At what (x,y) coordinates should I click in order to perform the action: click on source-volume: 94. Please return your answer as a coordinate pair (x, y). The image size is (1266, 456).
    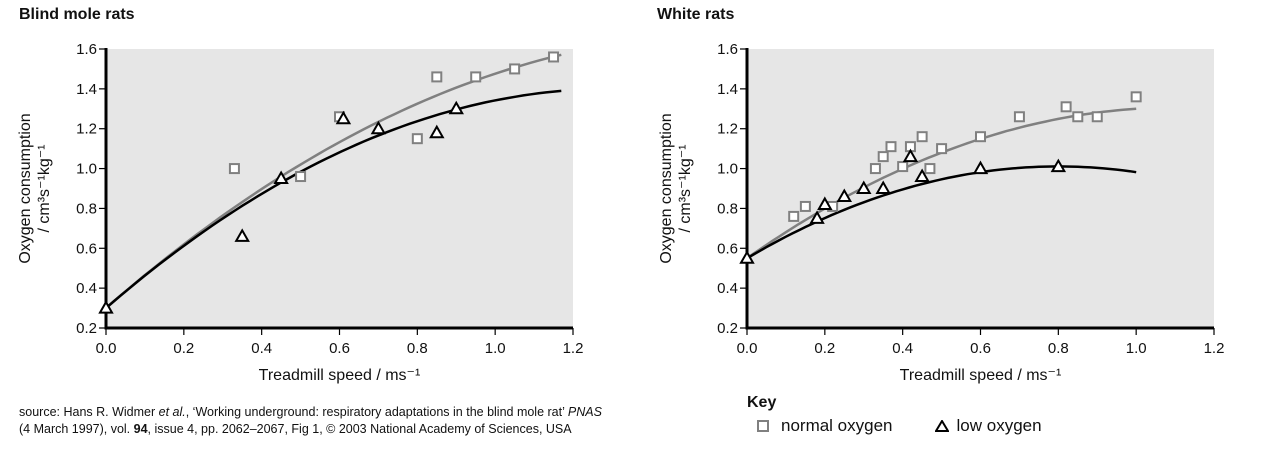
    Looking at the image, I should click on (140, 429).